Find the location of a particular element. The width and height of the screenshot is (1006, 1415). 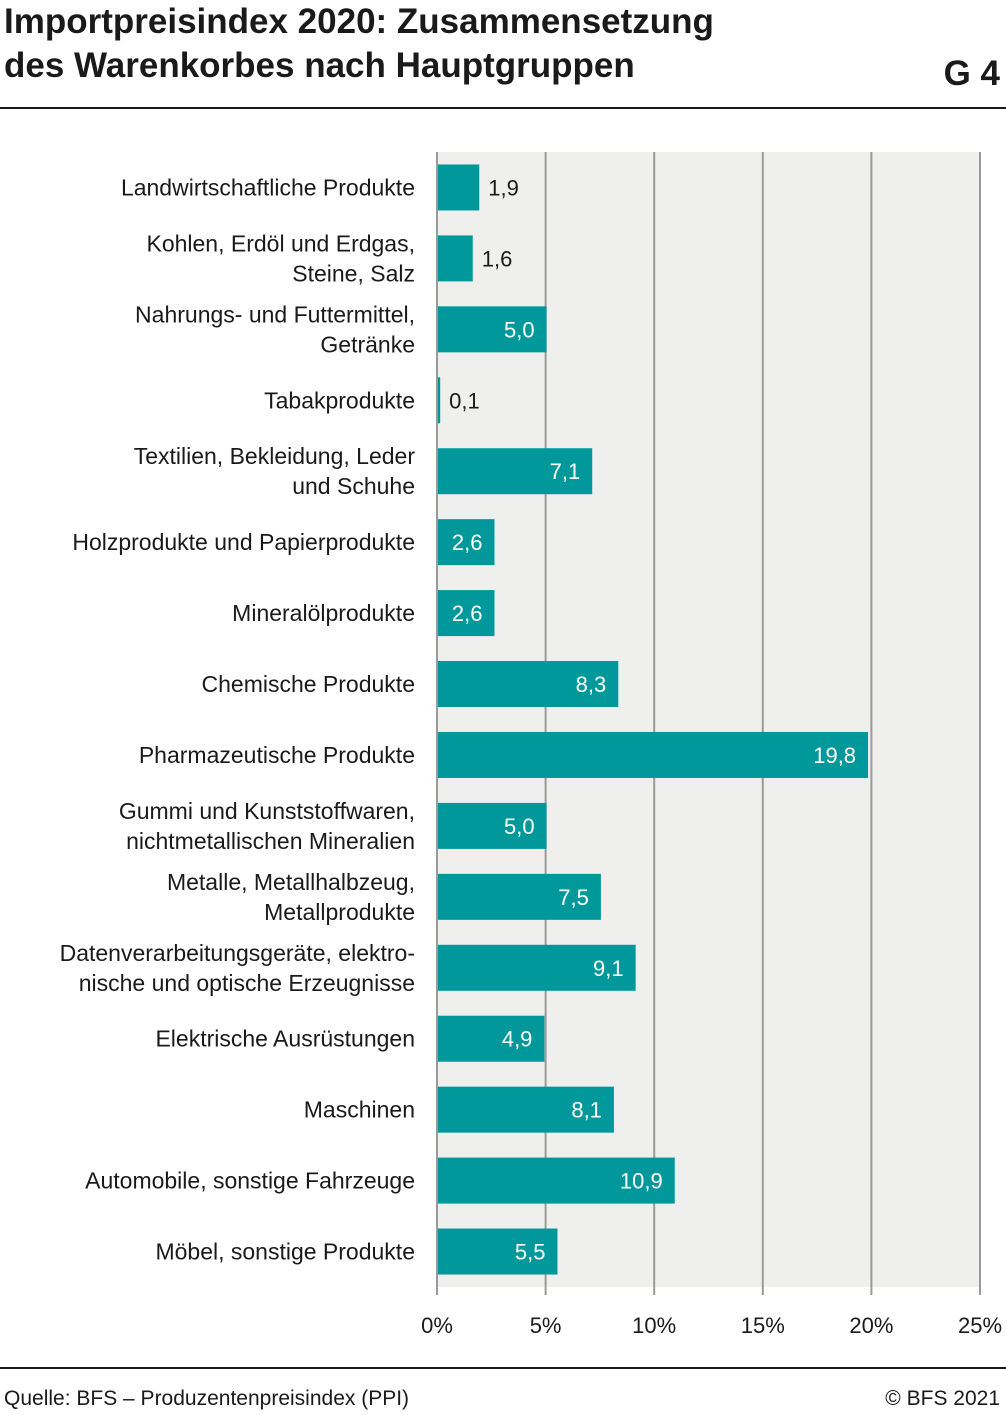

category-label: Holzprodukte und Papierprodukte is located at coordinates (243, 542).